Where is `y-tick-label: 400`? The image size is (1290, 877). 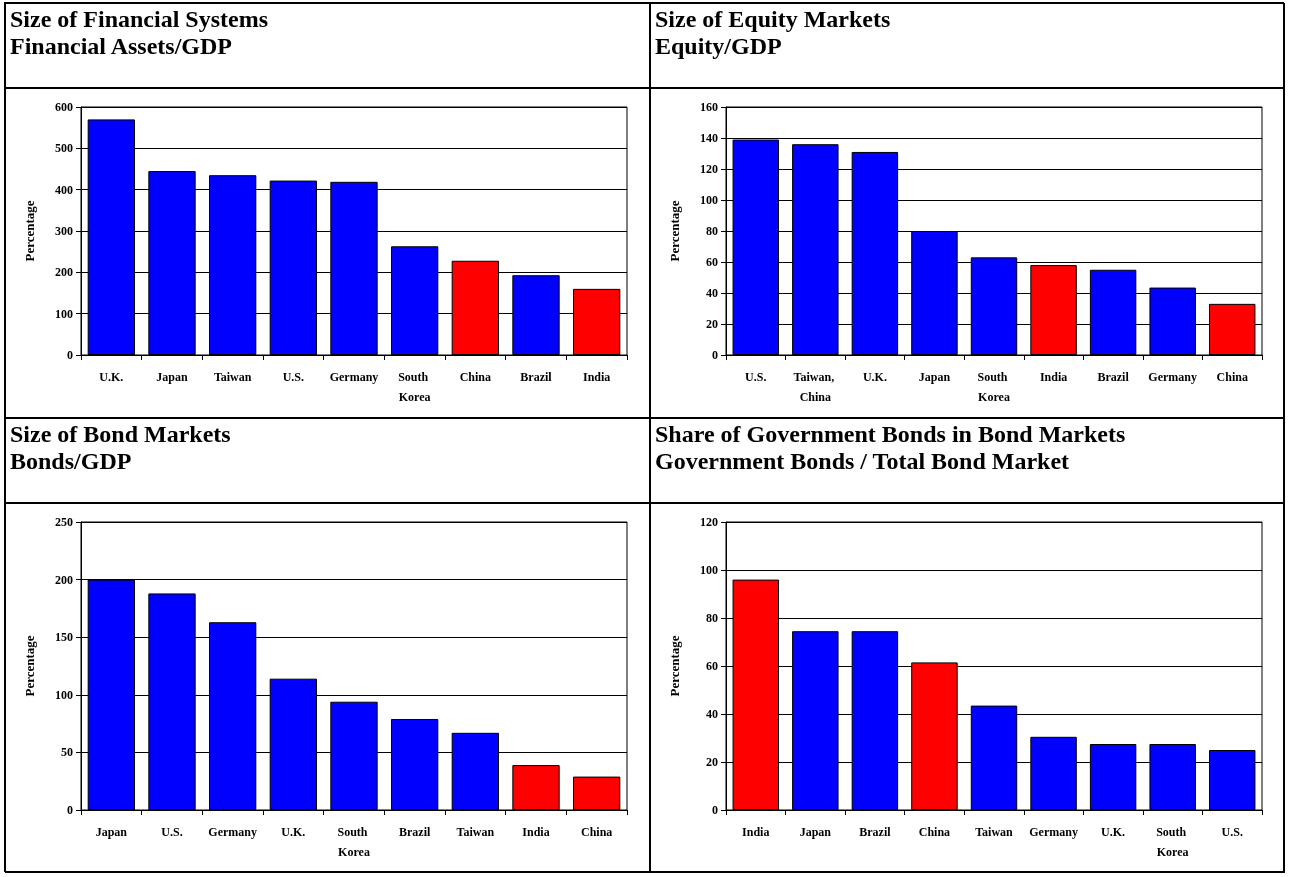 y-tick-label: 400 is located at coordinates (64, 189).